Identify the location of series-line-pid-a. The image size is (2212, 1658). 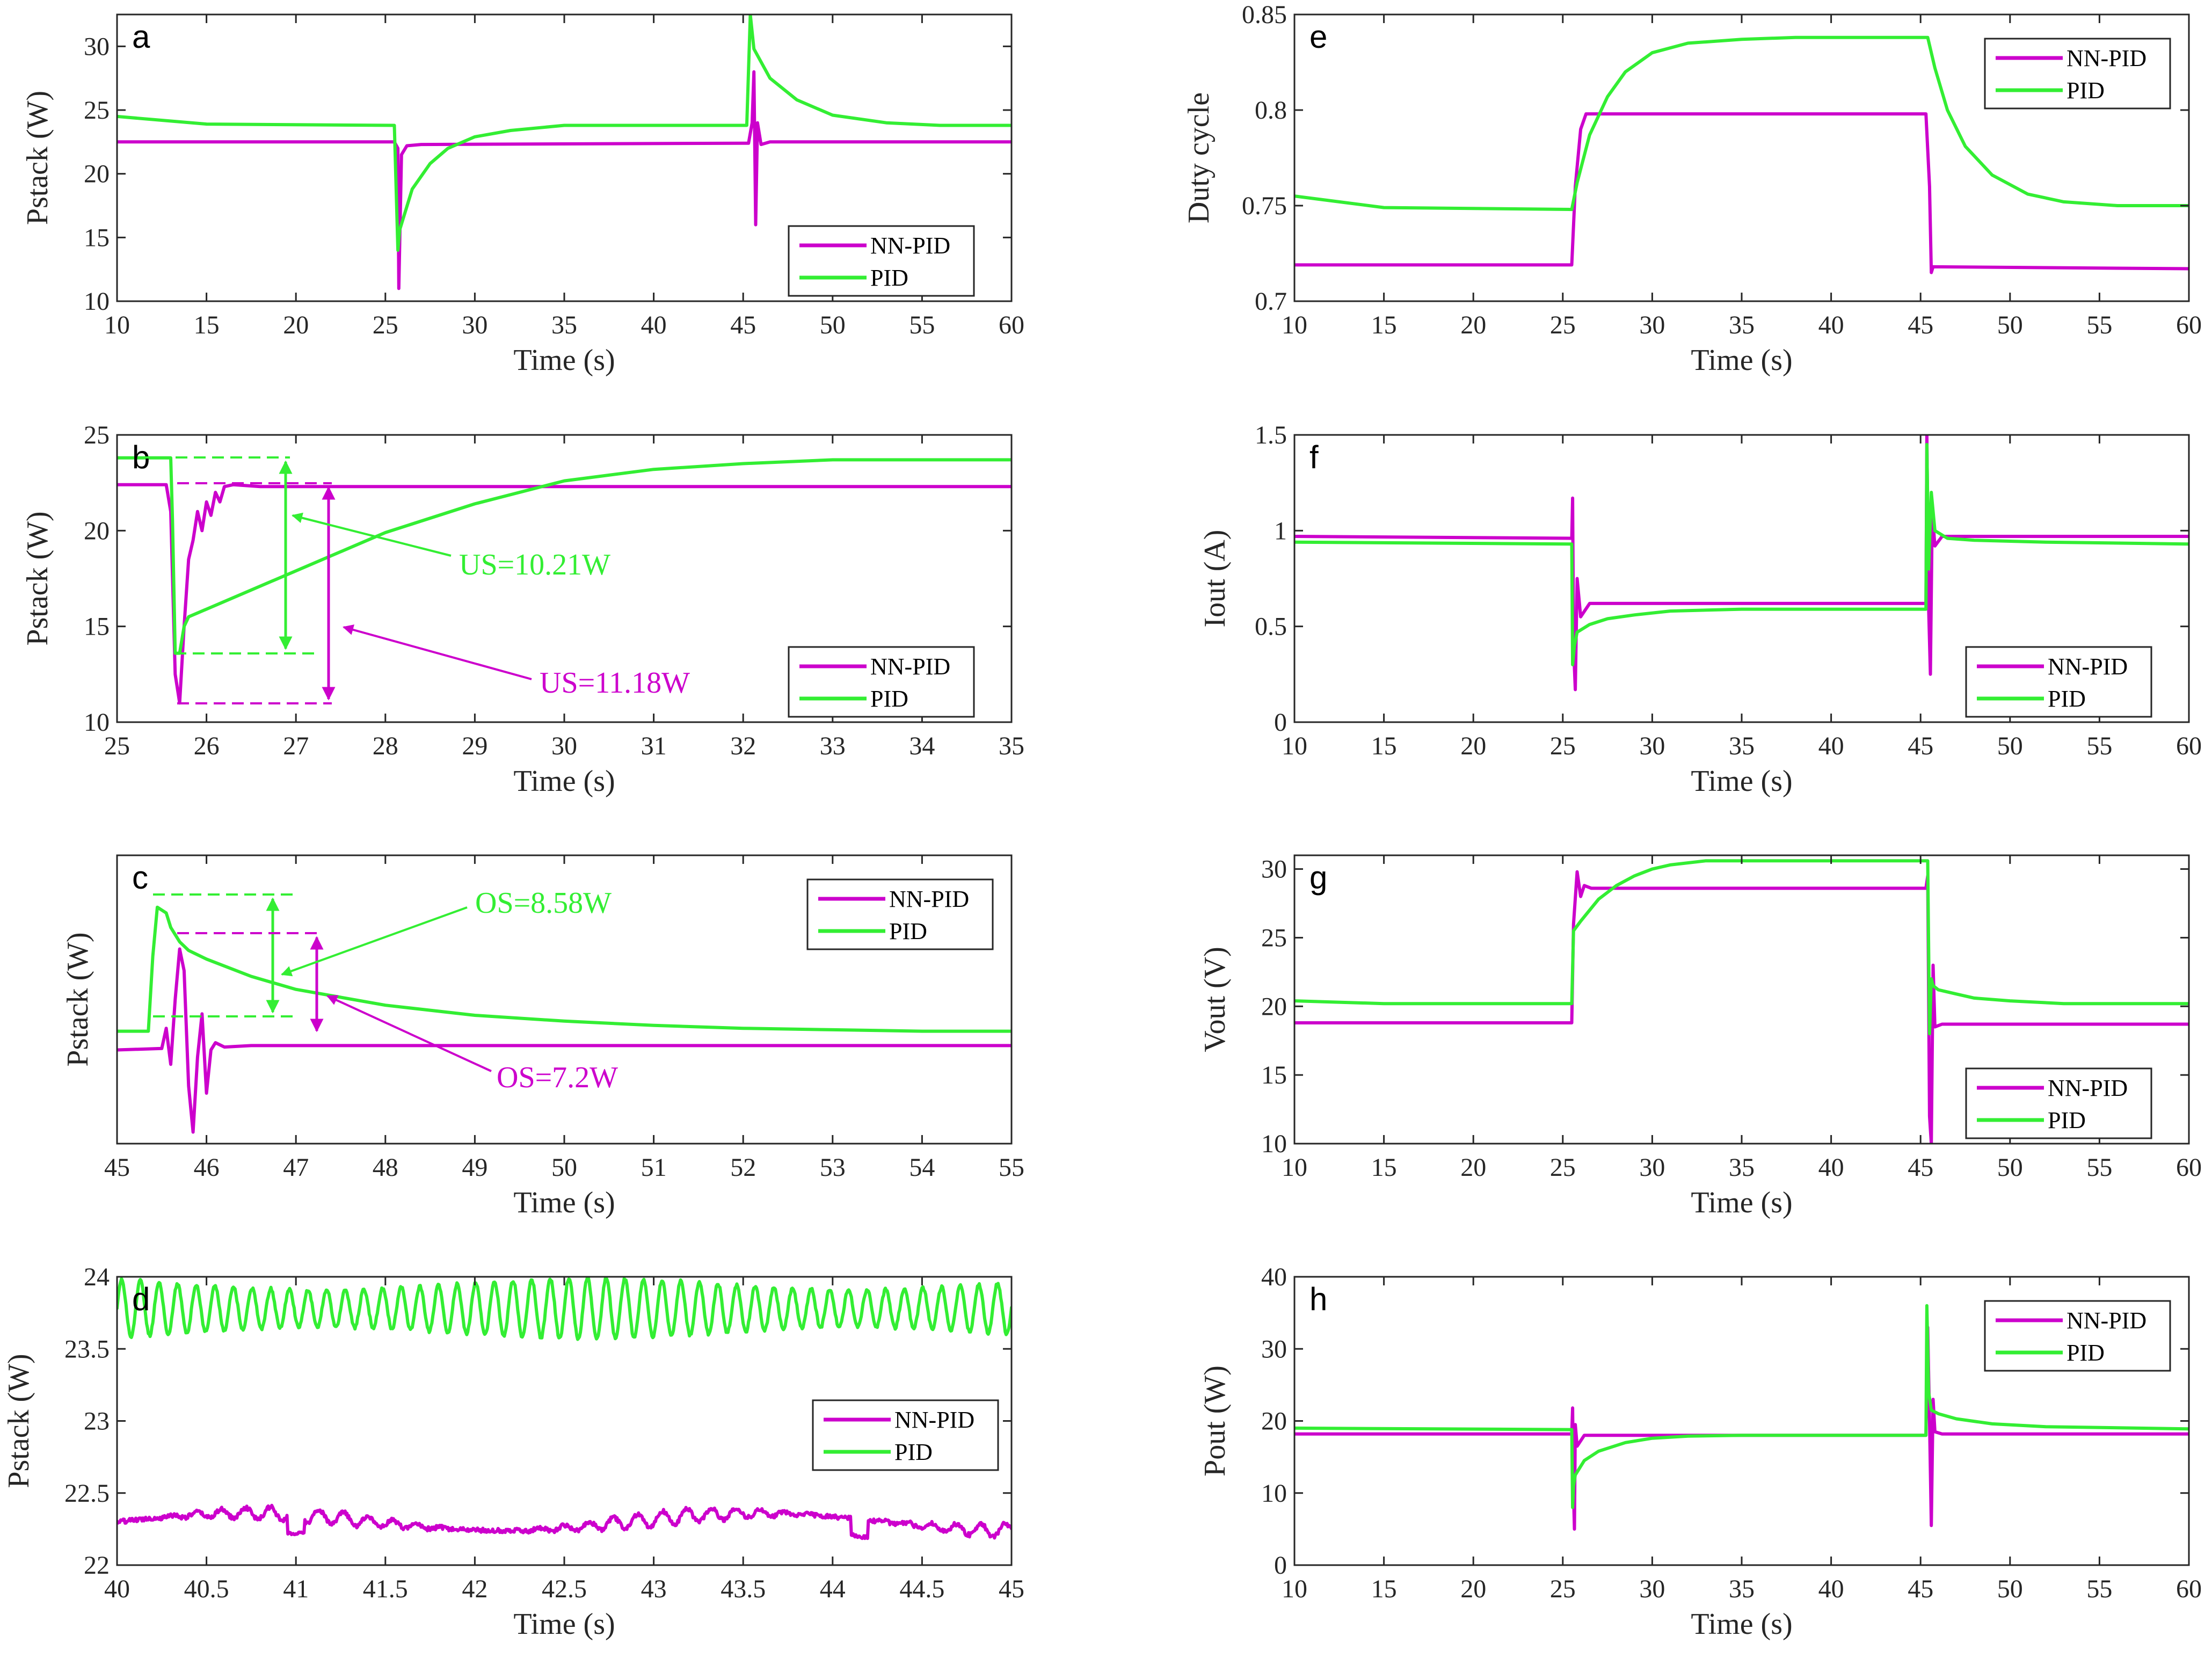
(564, 133).